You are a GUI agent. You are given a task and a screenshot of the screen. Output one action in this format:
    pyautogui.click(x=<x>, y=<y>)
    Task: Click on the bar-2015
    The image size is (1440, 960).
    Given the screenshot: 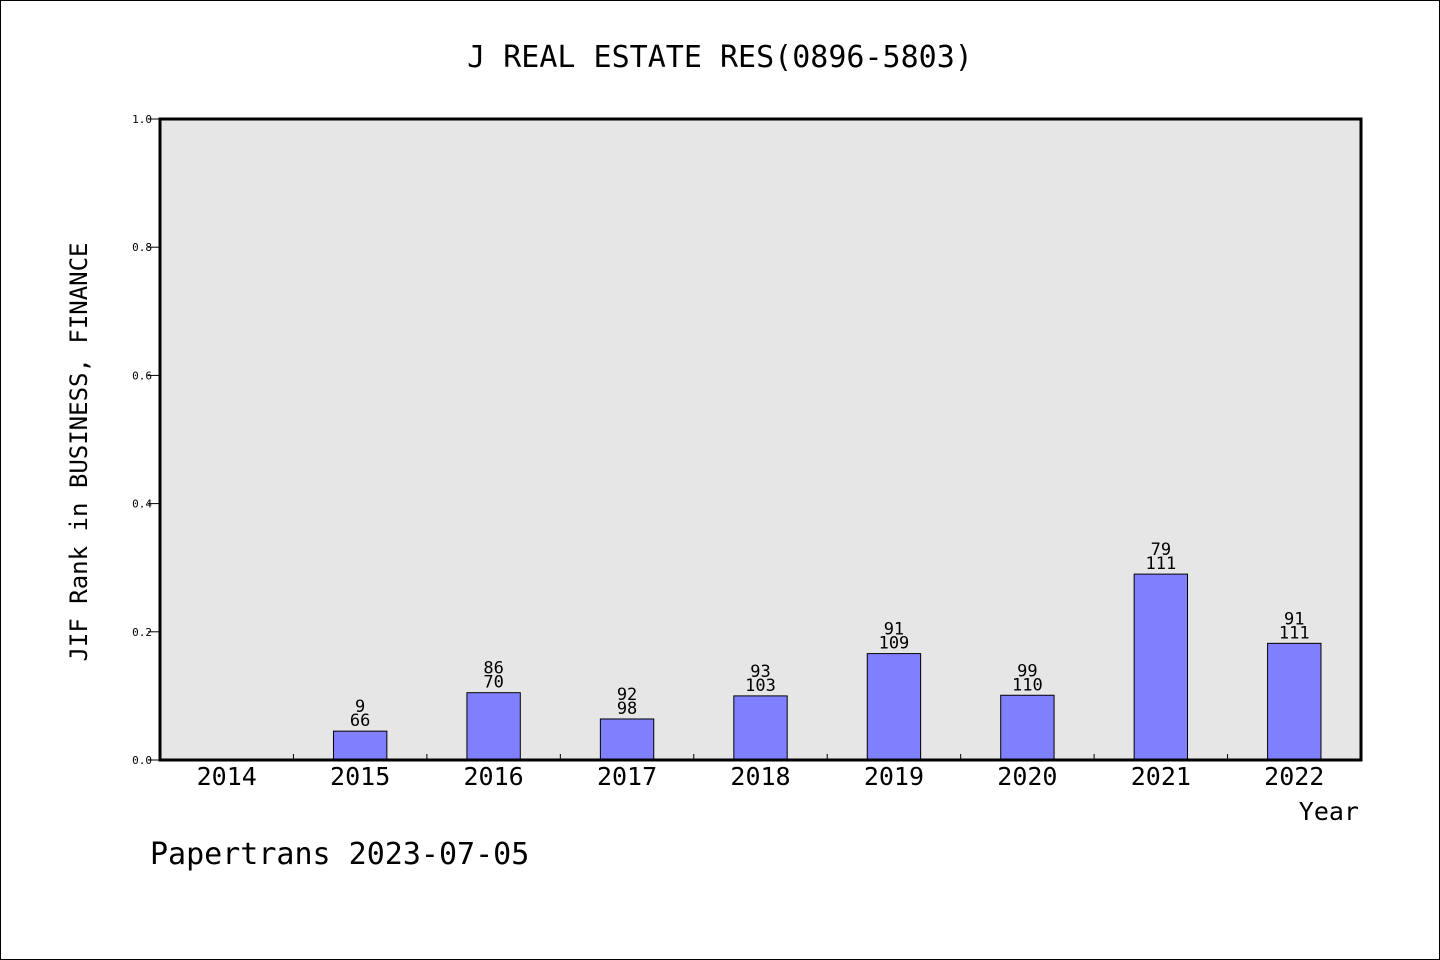 What is the action you would take?
    pyautogui.click(x=360, y=745)
    